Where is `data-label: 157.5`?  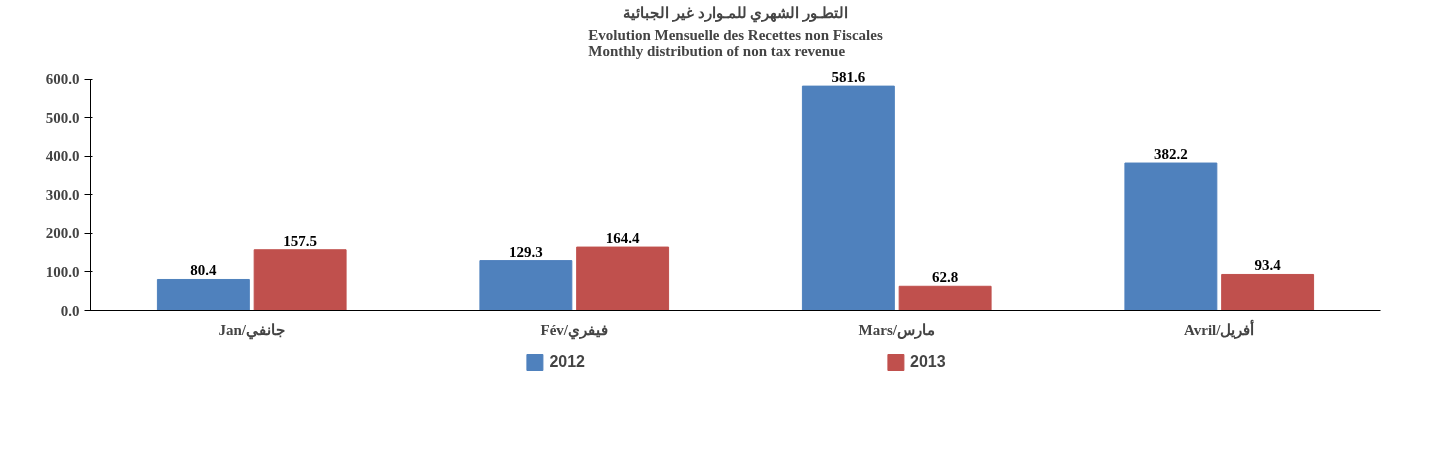
data-label: 157.5 is located at coordinates (300, 240).